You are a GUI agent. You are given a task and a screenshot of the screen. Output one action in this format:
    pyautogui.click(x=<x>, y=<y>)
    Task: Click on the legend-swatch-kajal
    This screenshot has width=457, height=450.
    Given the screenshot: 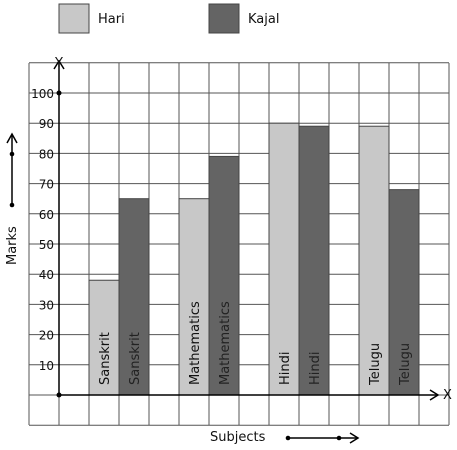 What is the action you would take?
    pyautogui.click(x=224, y=18)
    